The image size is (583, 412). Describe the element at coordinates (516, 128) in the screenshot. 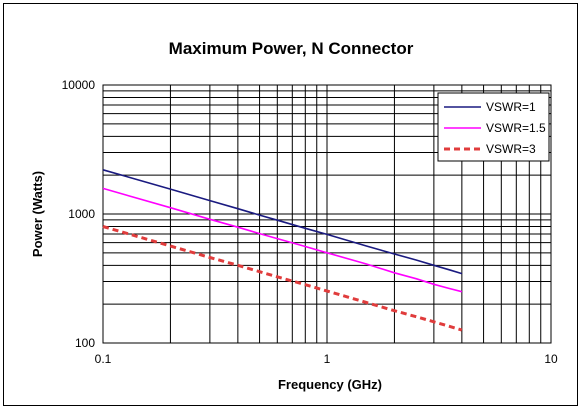

I see `legend-label-2: VSWR=1.5` at that location.